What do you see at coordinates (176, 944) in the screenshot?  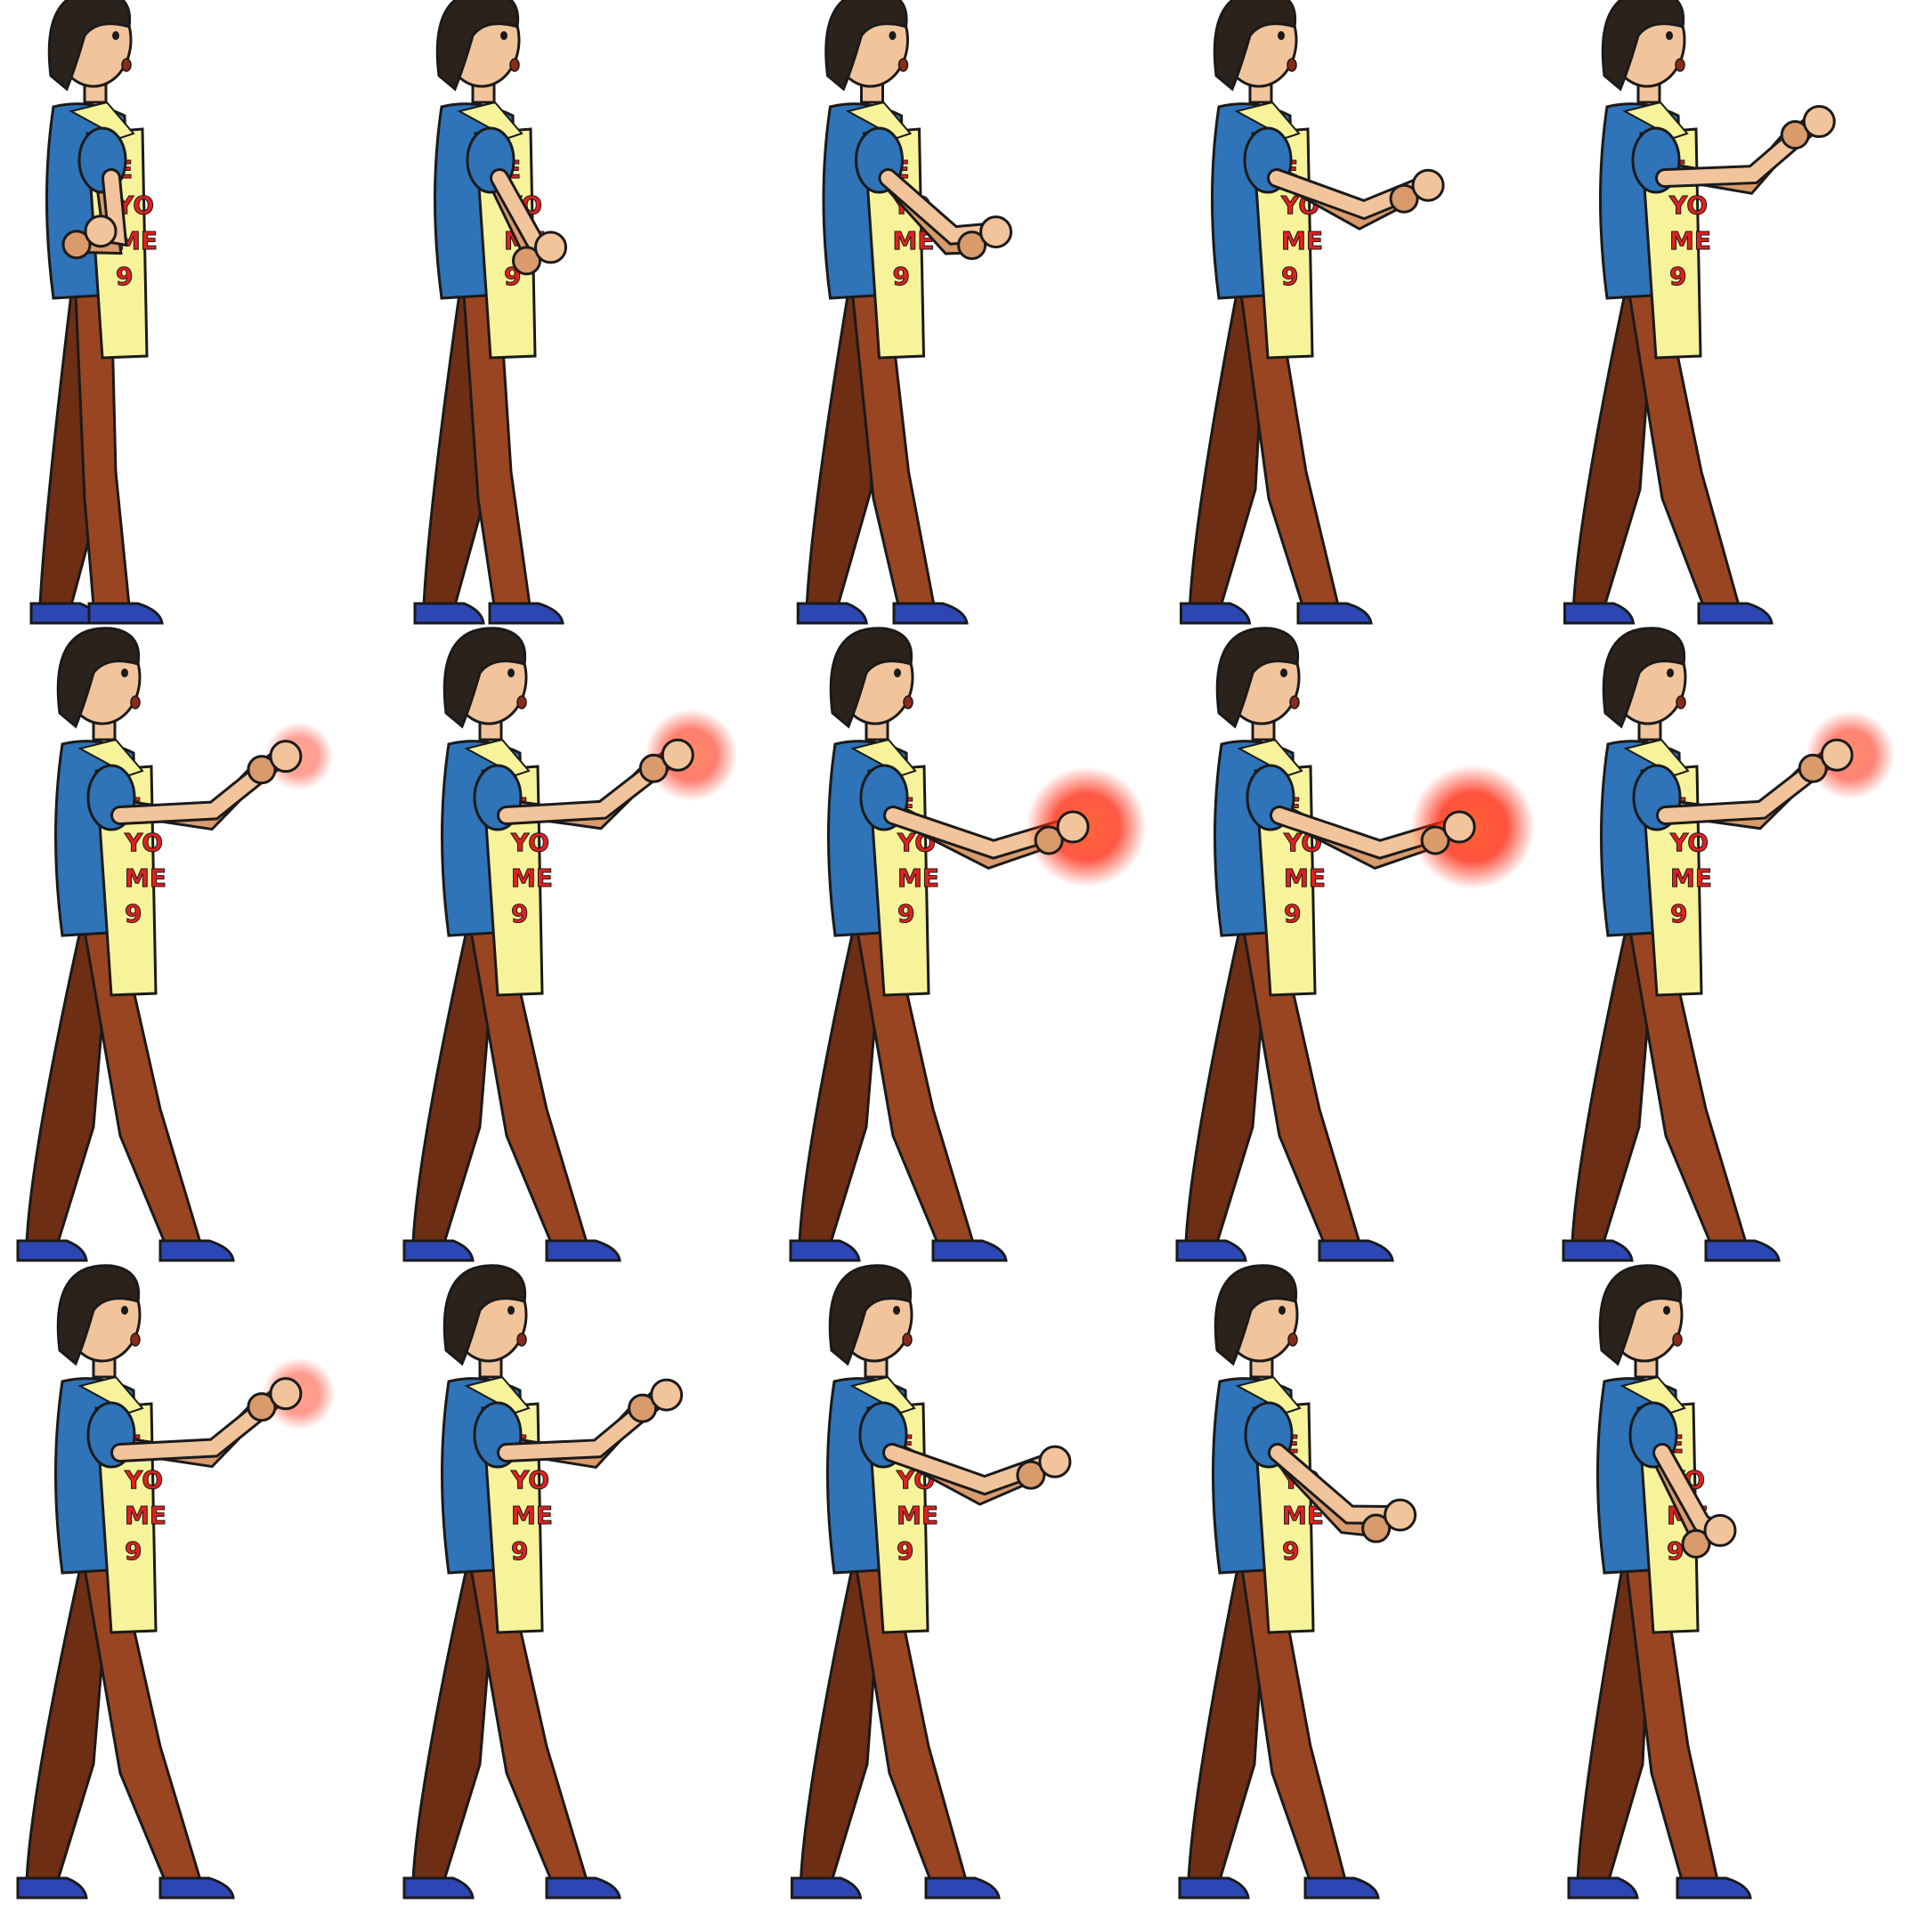 I see `frame-06: EYOME9` at bounding box center [176, 944].